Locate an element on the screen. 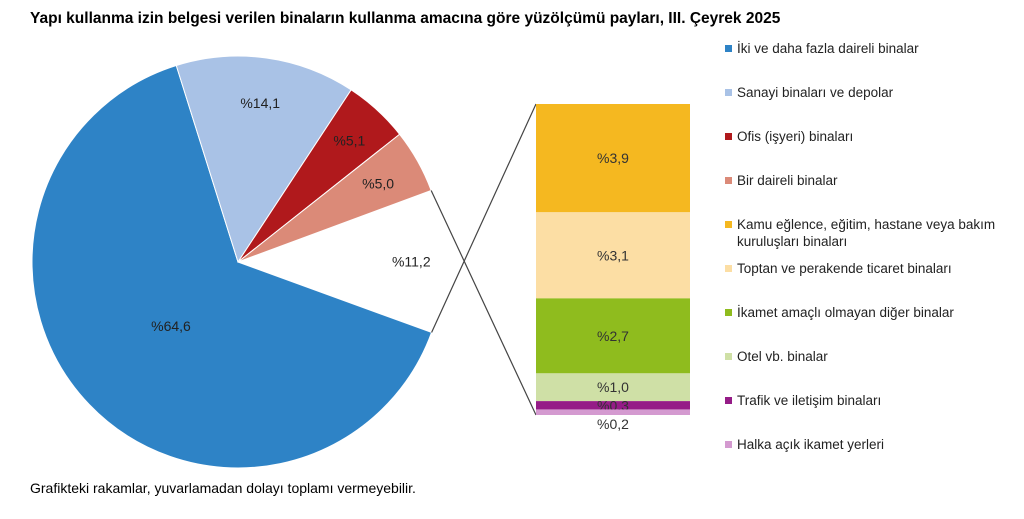  legend-item: Ofis (işyeri) binaları is located at coordinates (789, 136).